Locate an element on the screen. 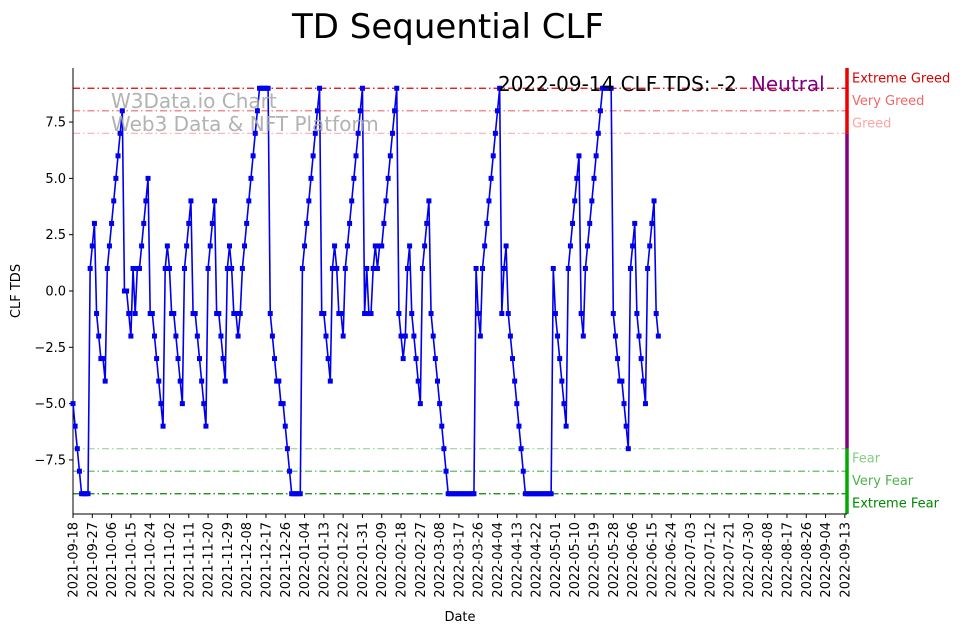 This screenshot has width=967, height=633. x-tick-label: 2021-10-06 is located at coordinates (112, 560).